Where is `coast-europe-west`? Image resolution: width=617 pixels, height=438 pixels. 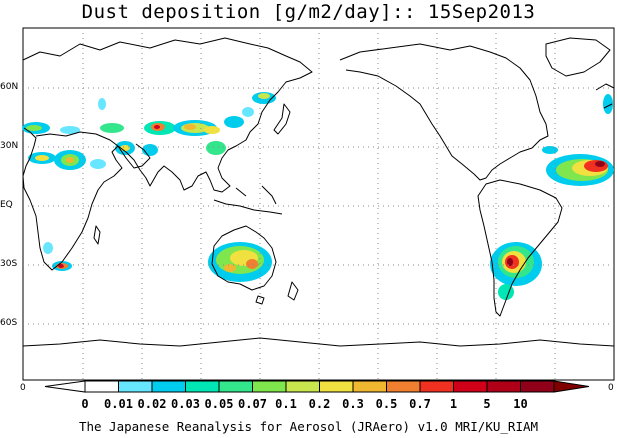
coast-europe-west is located at coordinates (605, 96).